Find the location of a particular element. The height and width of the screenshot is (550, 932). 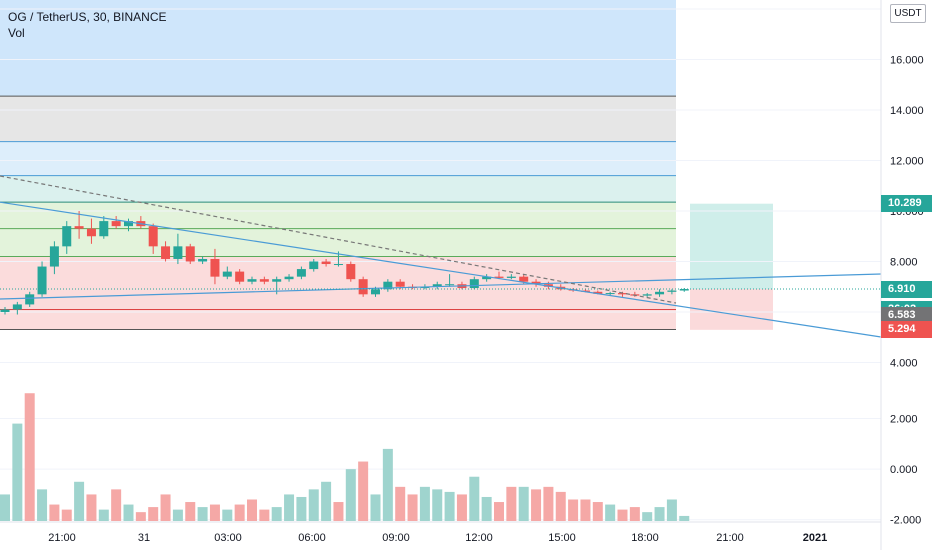

candlesticks is located at coordinates (344, 263).